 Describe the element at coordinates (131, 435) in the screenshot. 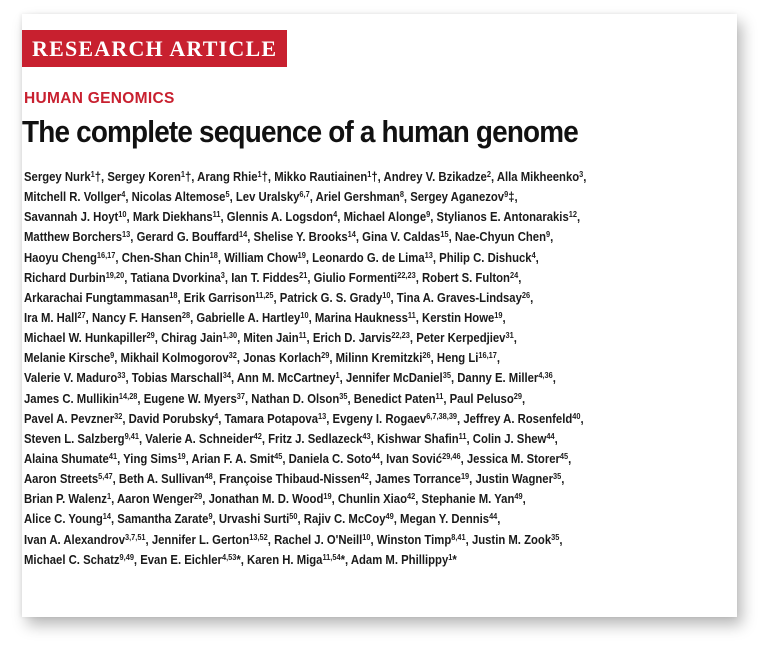

I see `author-affiliation: 9,41` at that location.